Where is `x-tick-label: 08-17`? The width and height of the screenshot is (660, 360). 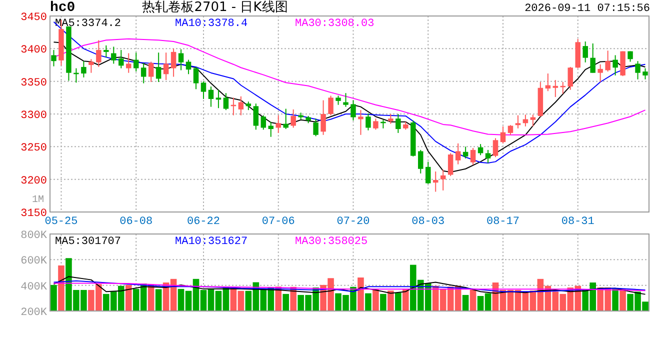
x-tick-label: 08-17 is located at coordinates (503, 222).